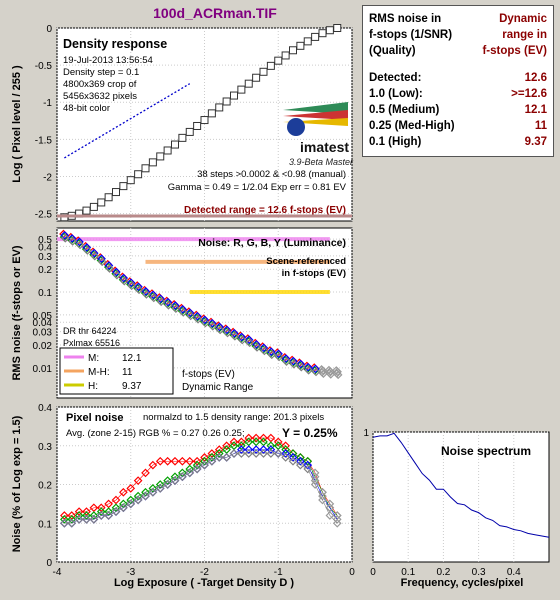 The height and width of the screenshot is (600, 560). I want to click on frequency-xlabel: Frequency, cycles/pixel, so click(462, 583).